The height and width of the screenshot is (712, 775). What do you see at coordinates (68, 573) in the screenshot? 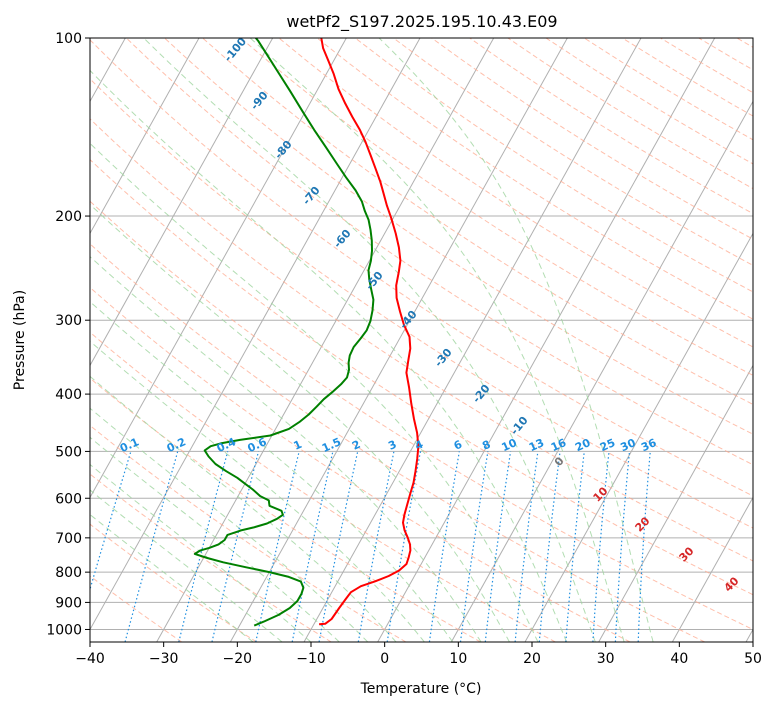
I see `y-tick-label: 800` at bounding box center [68, 573].